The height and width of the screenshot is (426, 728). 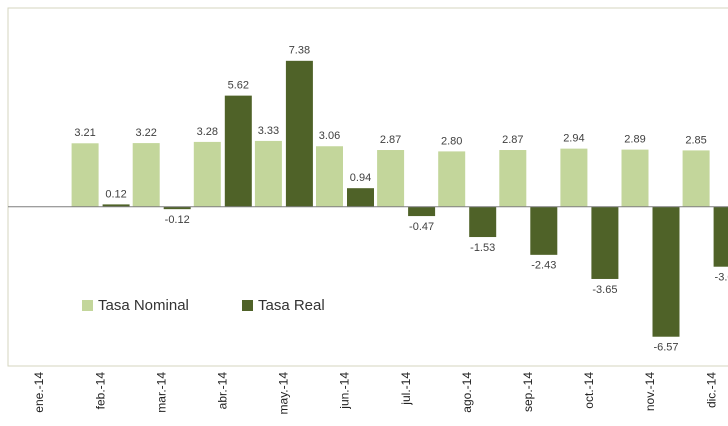 I want to click on data-label: 2.94, so click(x=573, y=139).